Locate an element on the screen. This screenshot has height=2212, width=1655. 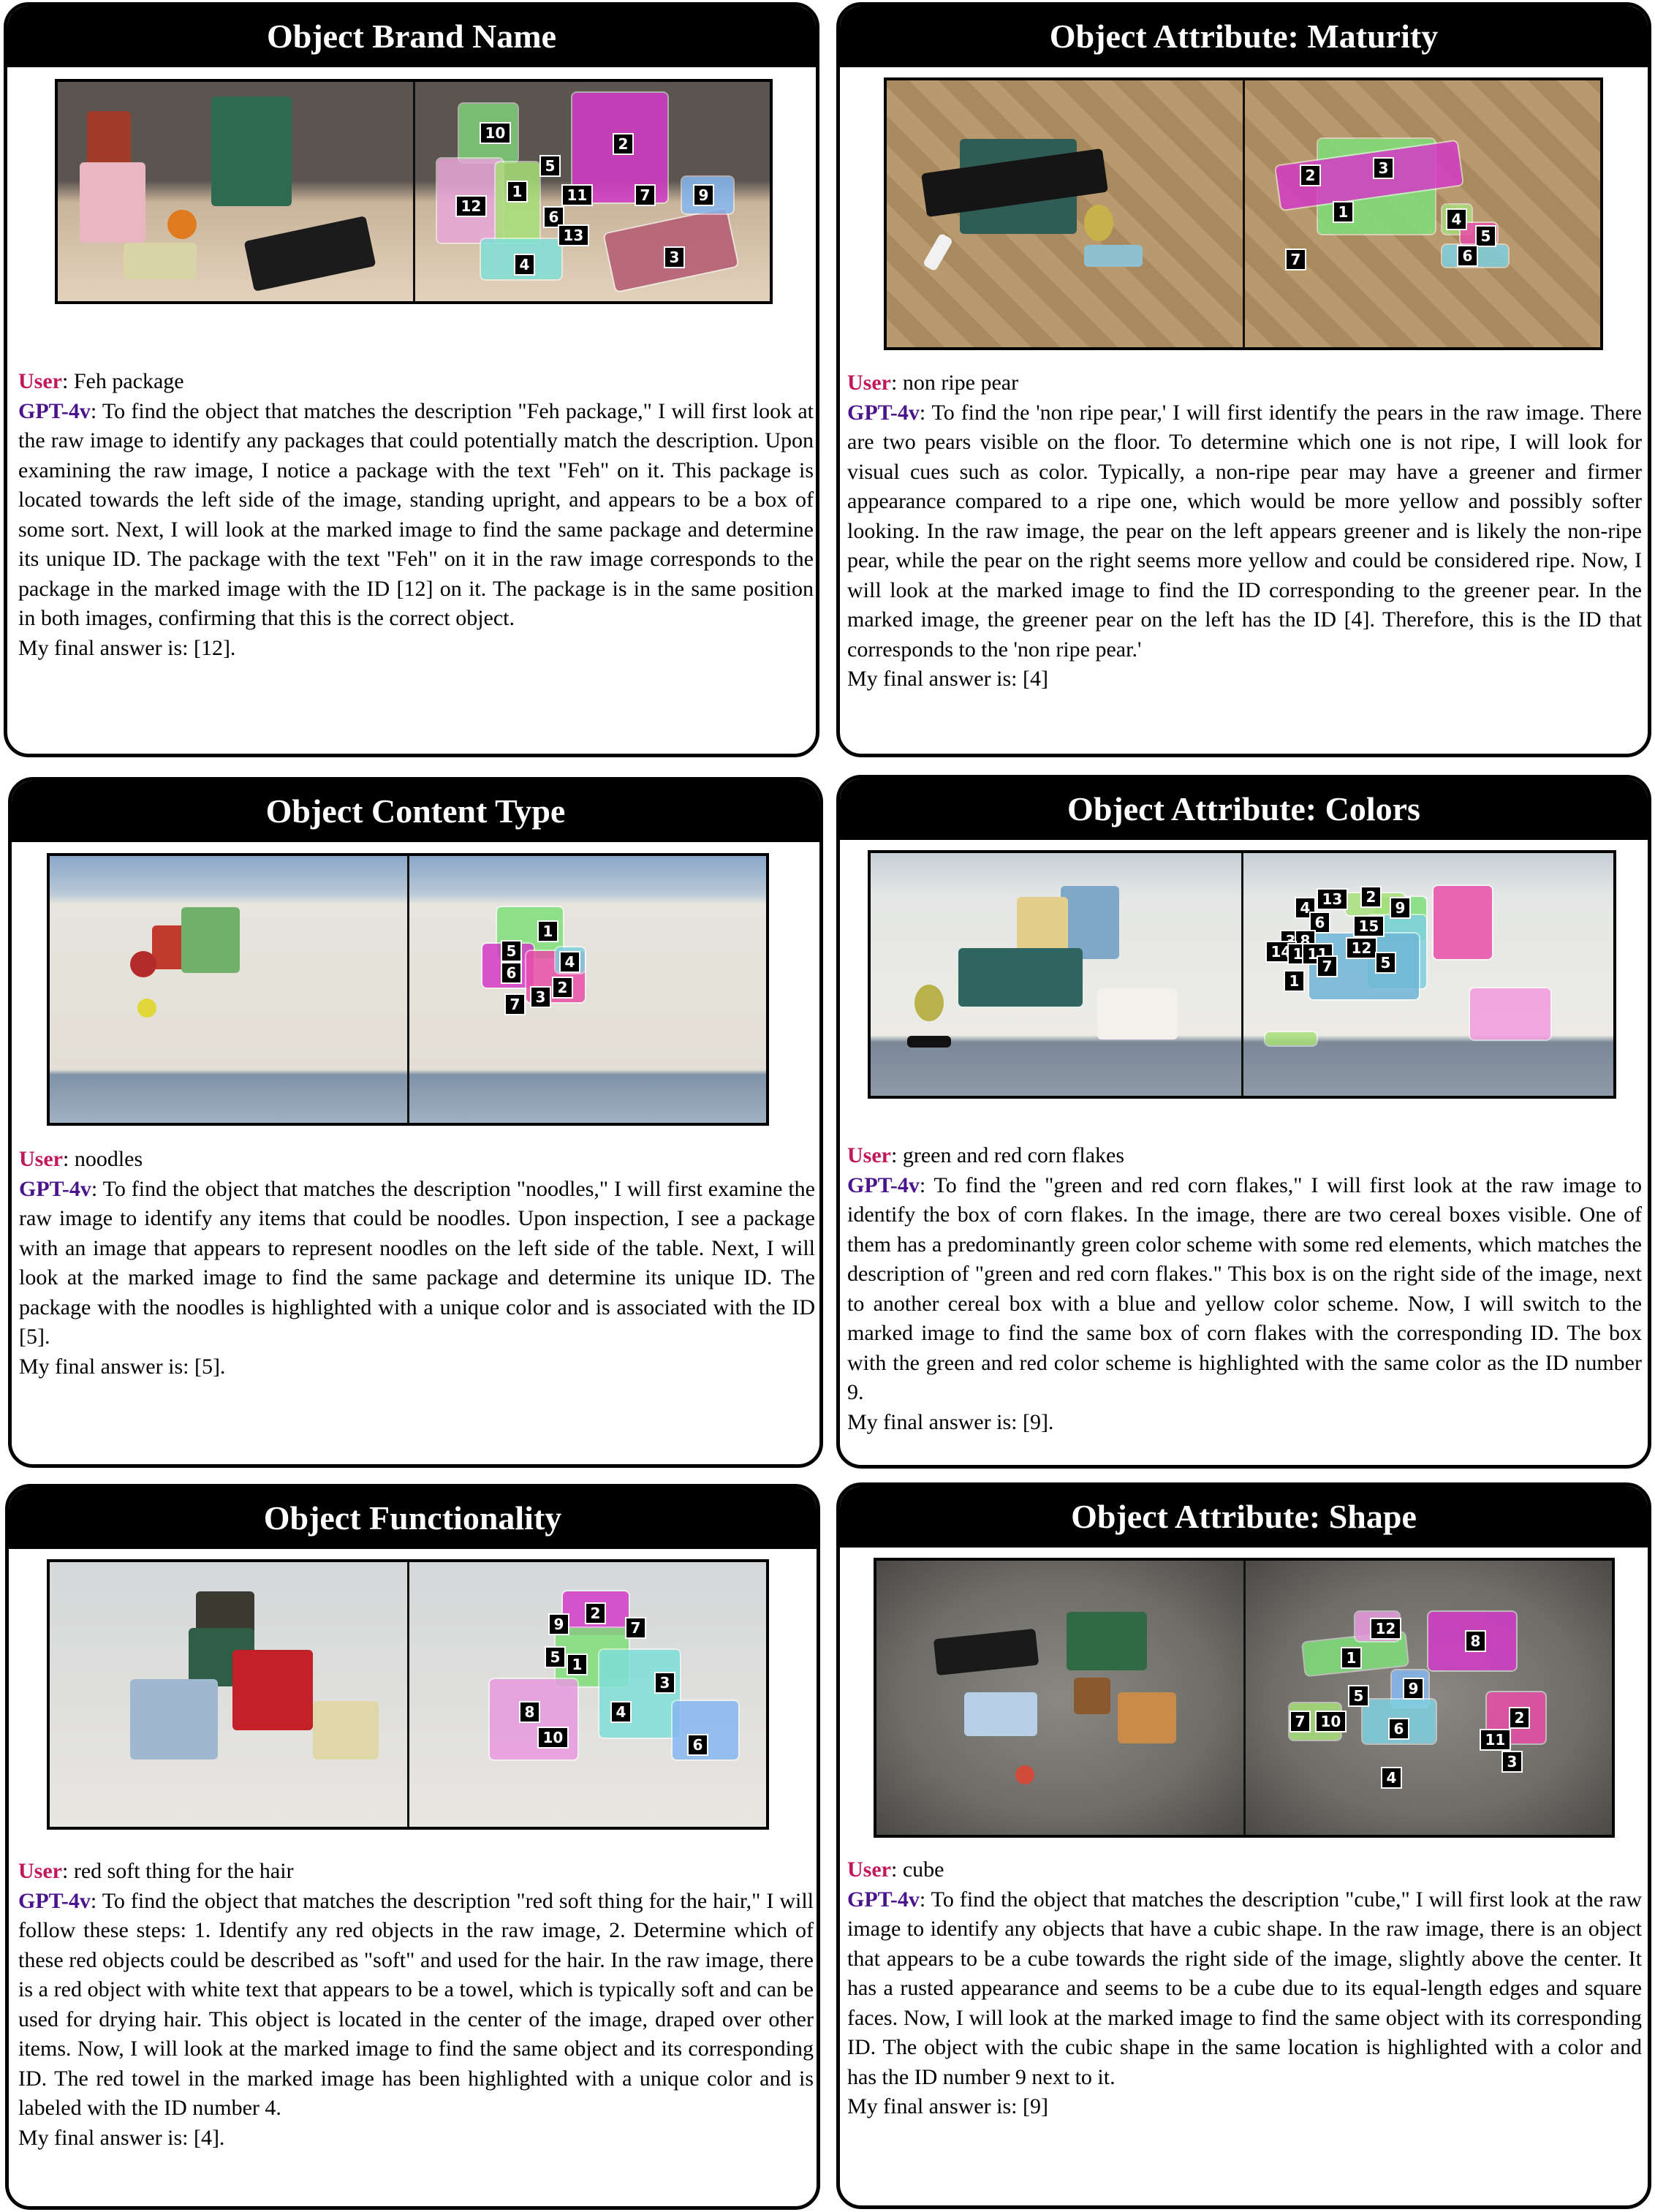
panel-title: Object Attribute: Maturity is located at coordinates (1244, 36).